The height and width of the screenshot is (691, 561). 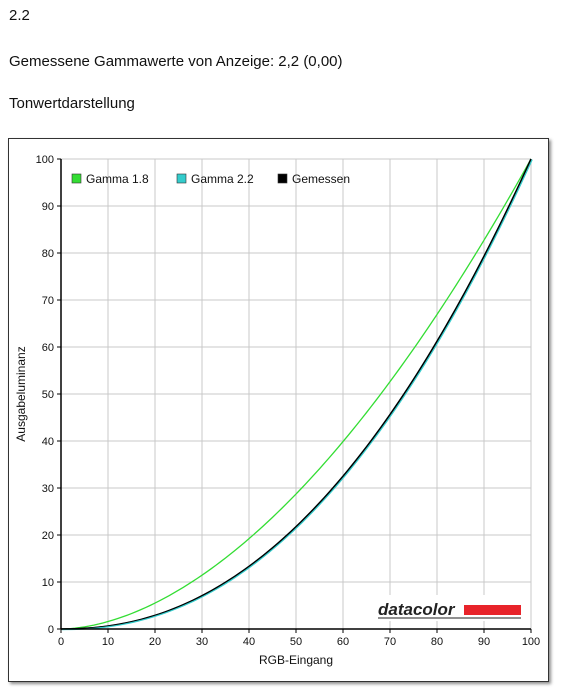 I want to click on x-tick-label: 50, so click(x=296, y=642).